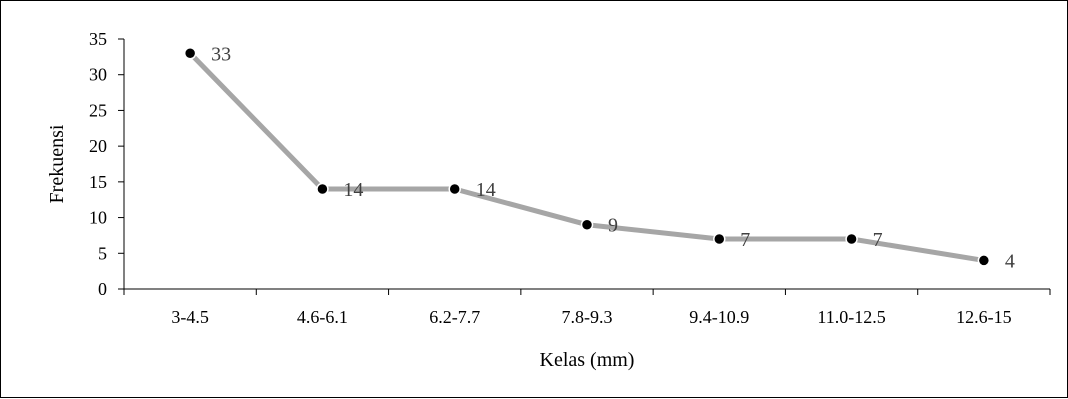 The image size is (1068, 399). What do you see at coordinates (106, 164) in the screenshot?
I see `y-axis-ticks: 0 5 10 15 20 25 30 35` at bounding box center [106, 164].